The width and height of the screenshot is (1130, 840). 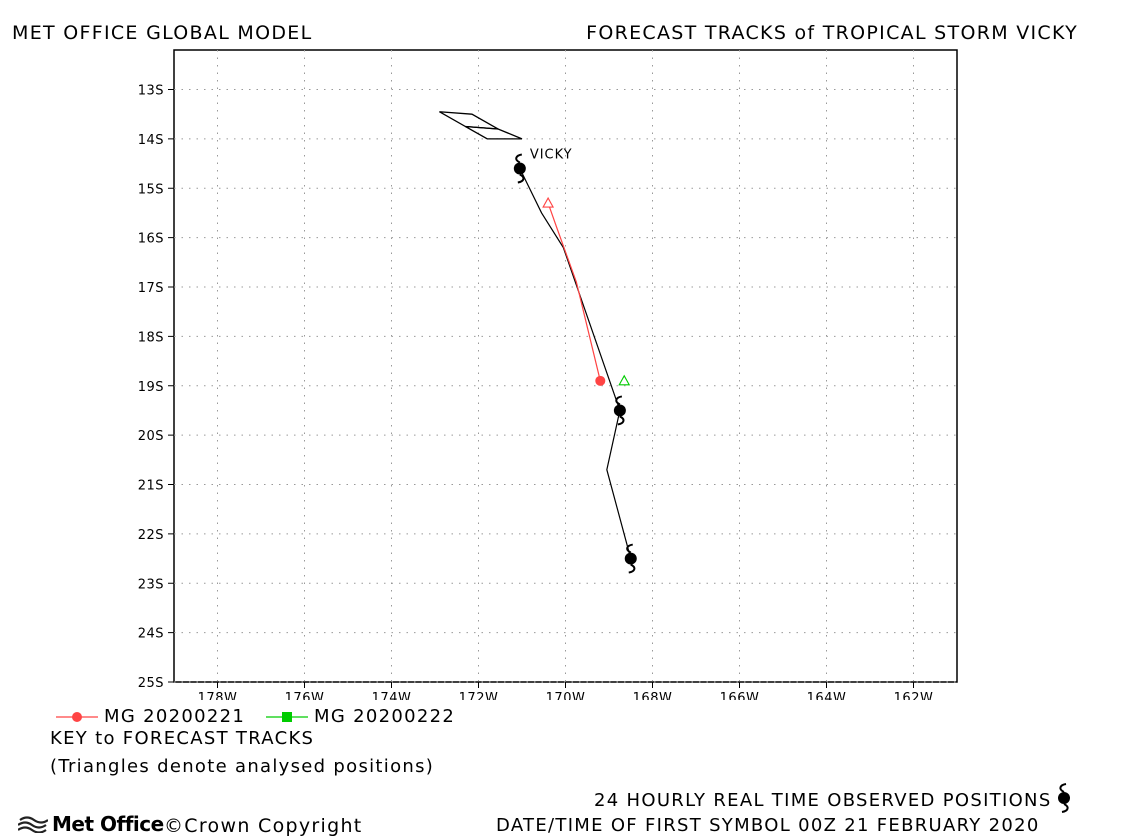 I want to click on legend-red-circle-icon, so click(x=77, y=716).